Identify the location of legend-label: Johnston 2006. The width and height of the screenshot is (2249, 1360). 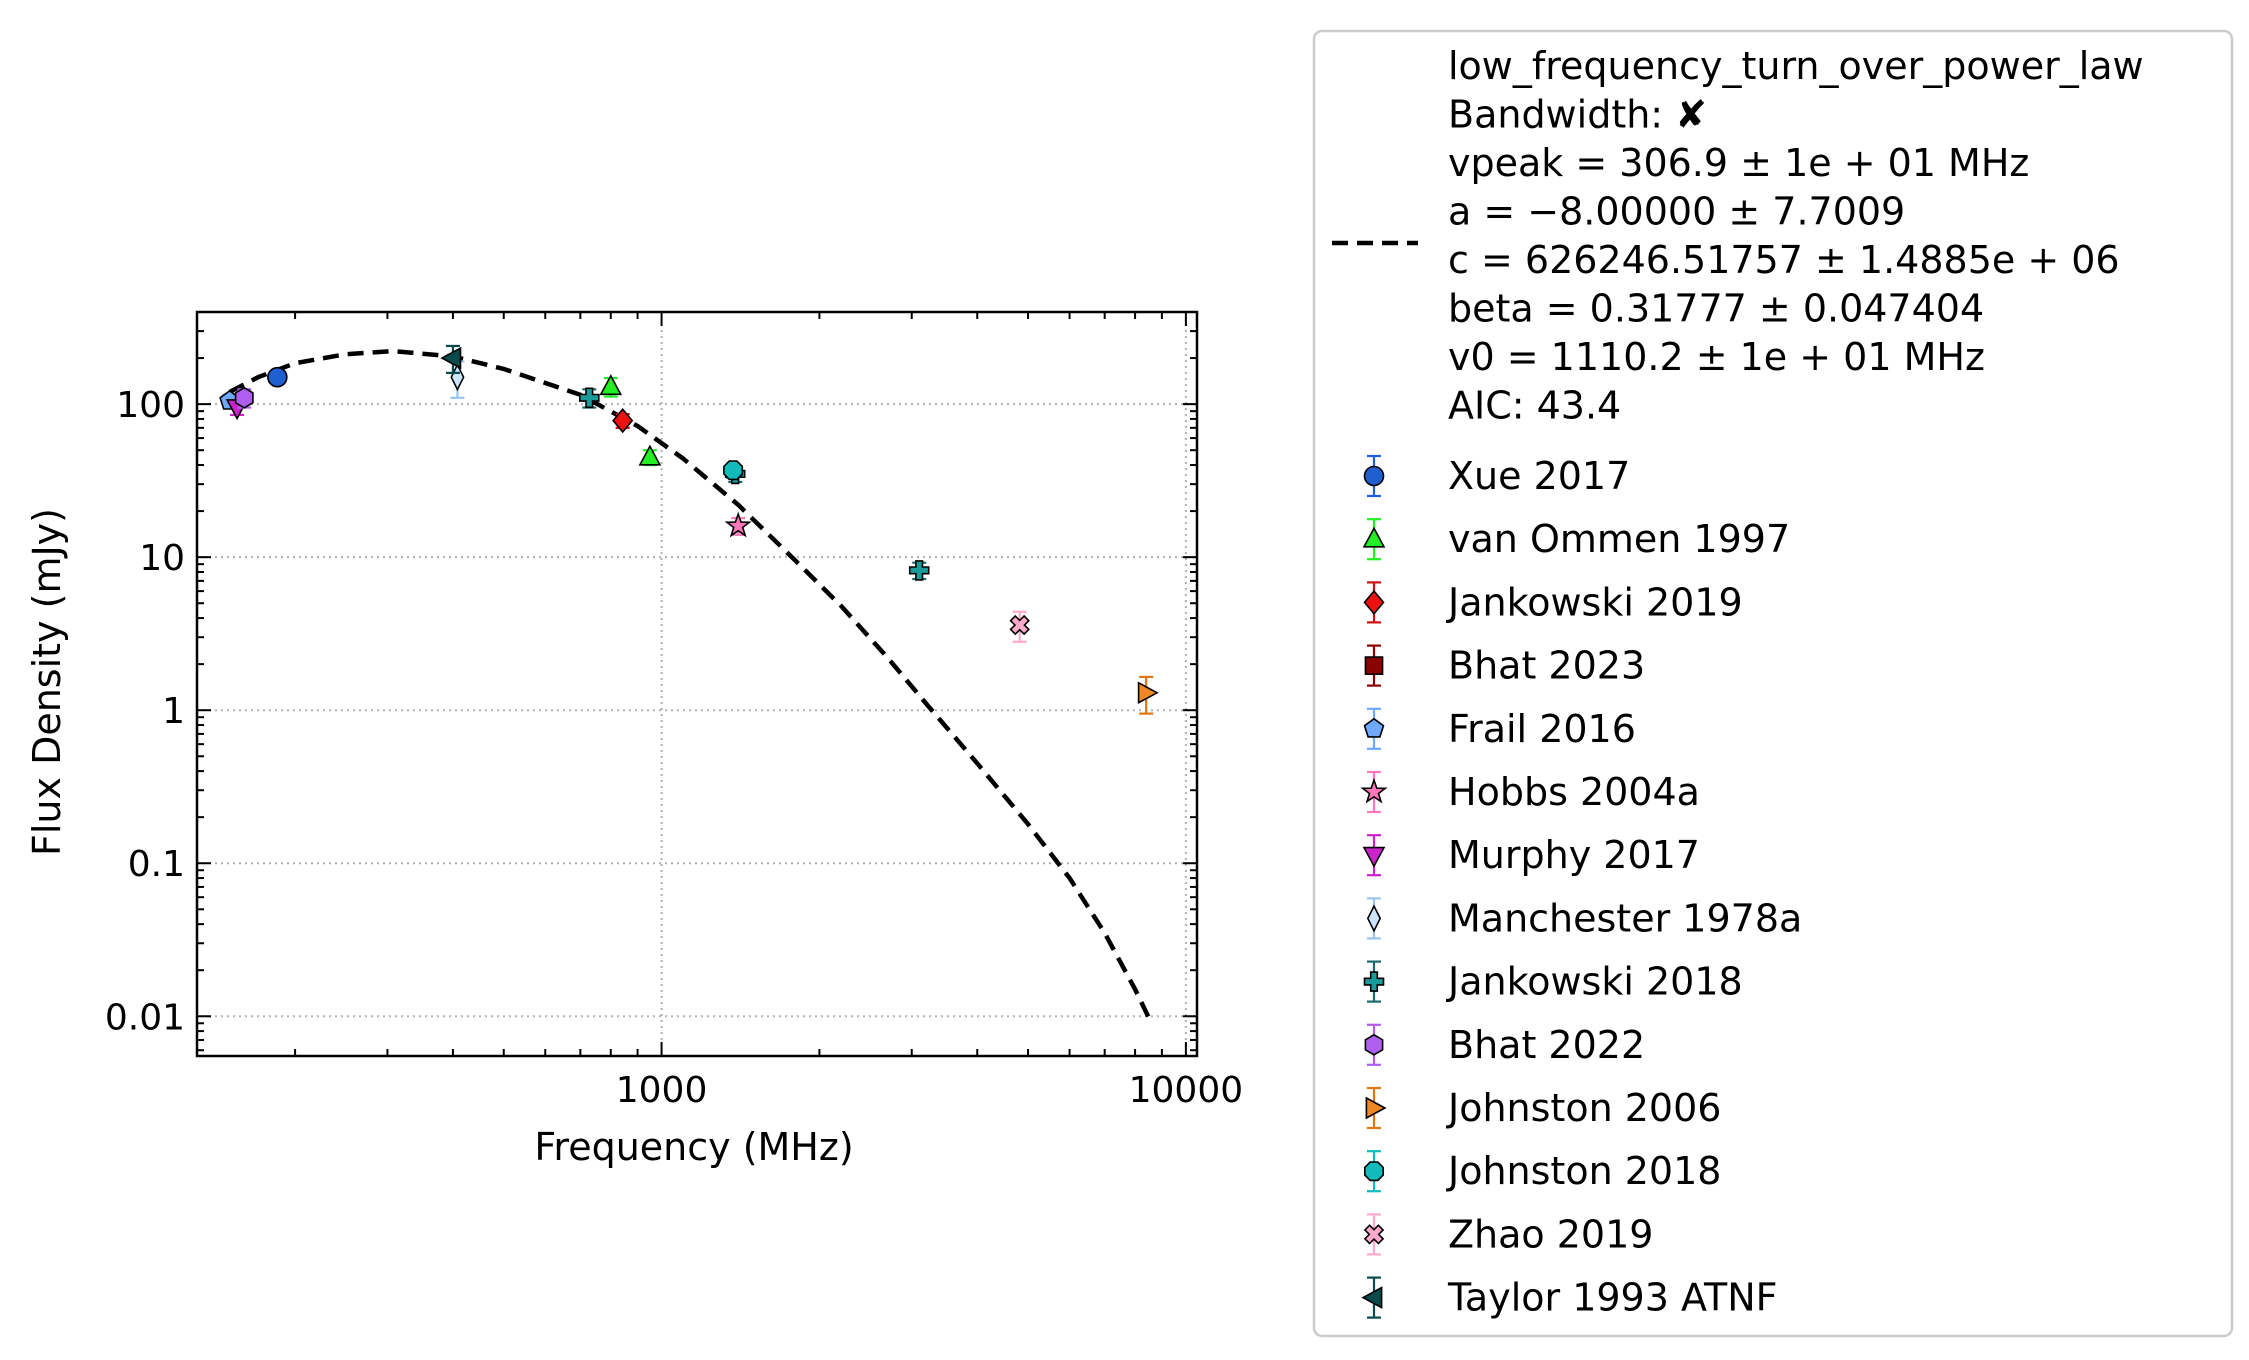
(1583, 1108).